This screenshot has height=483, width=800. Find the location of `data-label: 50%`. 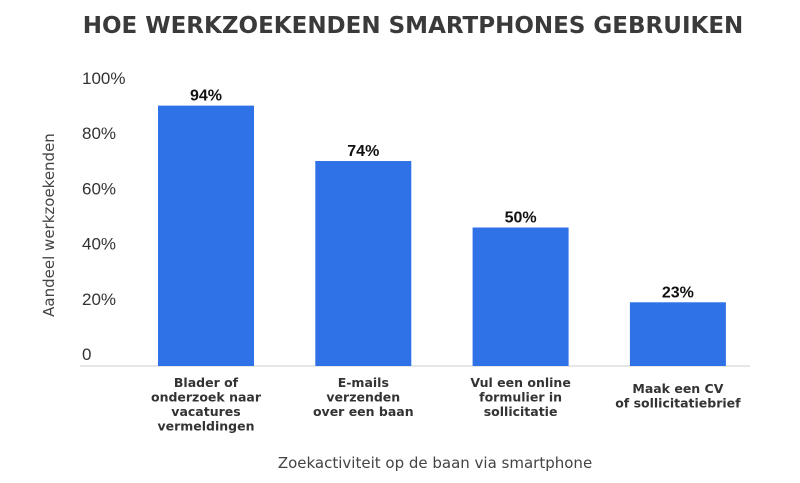

data-label: 50% is located at coordinates (521, 218).